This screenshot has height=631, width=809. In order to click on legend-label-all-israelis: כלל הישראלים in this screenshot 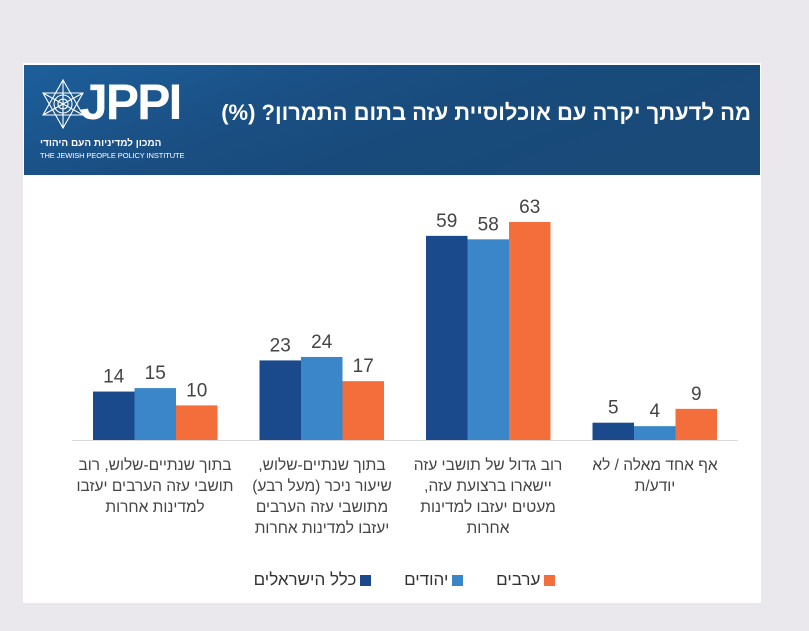, I will do `click(305, 579)`.